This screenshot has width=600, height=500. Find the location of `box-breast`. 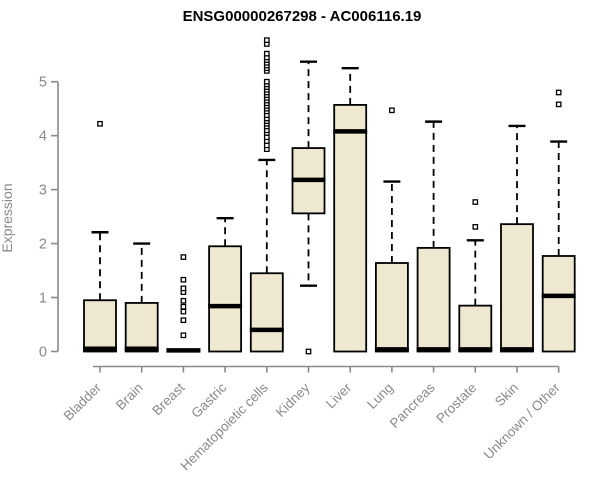

box-breast is located at coordinates (183, 303).